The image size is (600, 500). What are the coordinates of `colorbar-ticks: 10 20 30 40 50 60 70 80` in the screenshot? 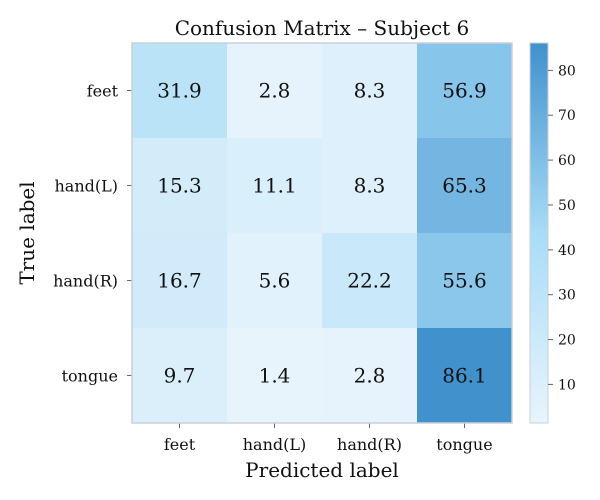 It's located at (562, 228).